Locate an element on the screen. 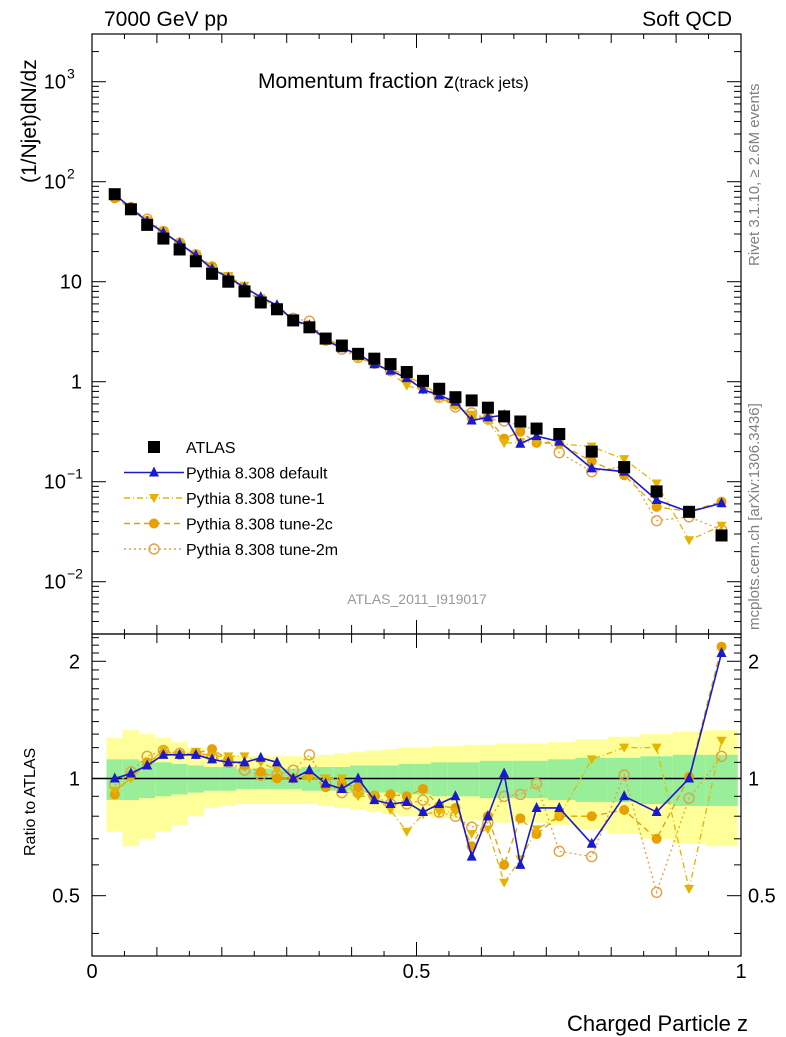 This screenshot has height=1037, width=786. y-tick-label-right: 0.5 is located at coordinates (762, 897).